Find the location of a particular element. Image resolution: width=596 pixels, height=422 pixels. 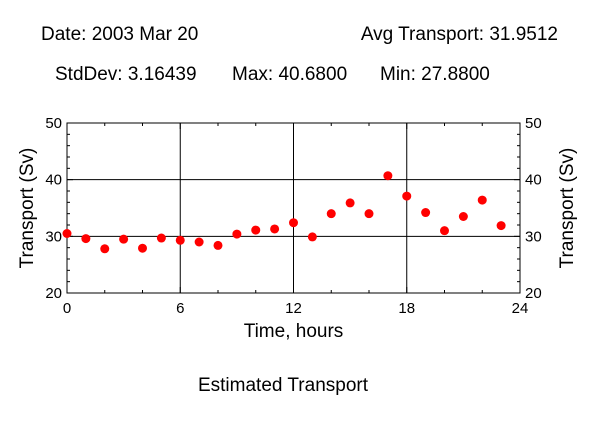

x-tick-label: 6 is located at coordinates (180, 308).